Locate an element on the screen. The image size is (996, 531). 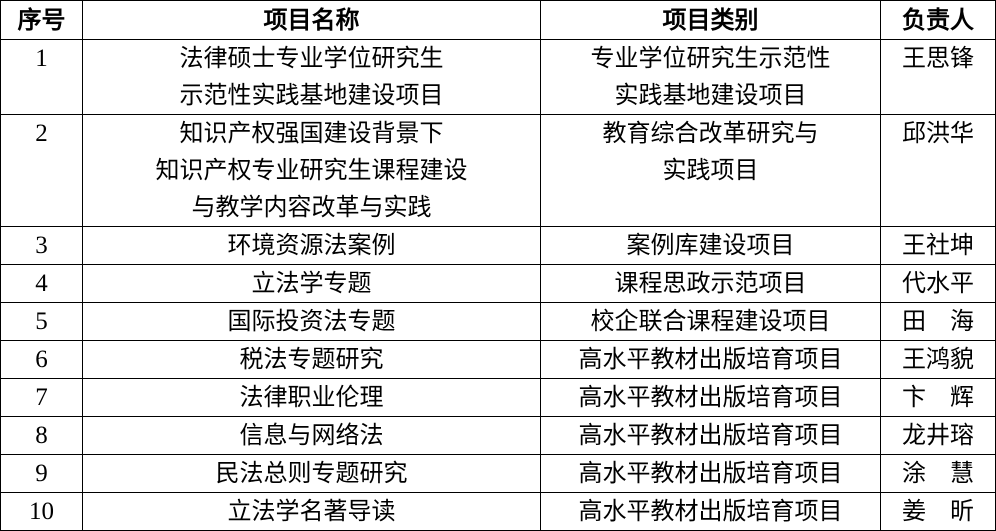
cell-leader: 涂 慧 is located at coordinates (938, 473).